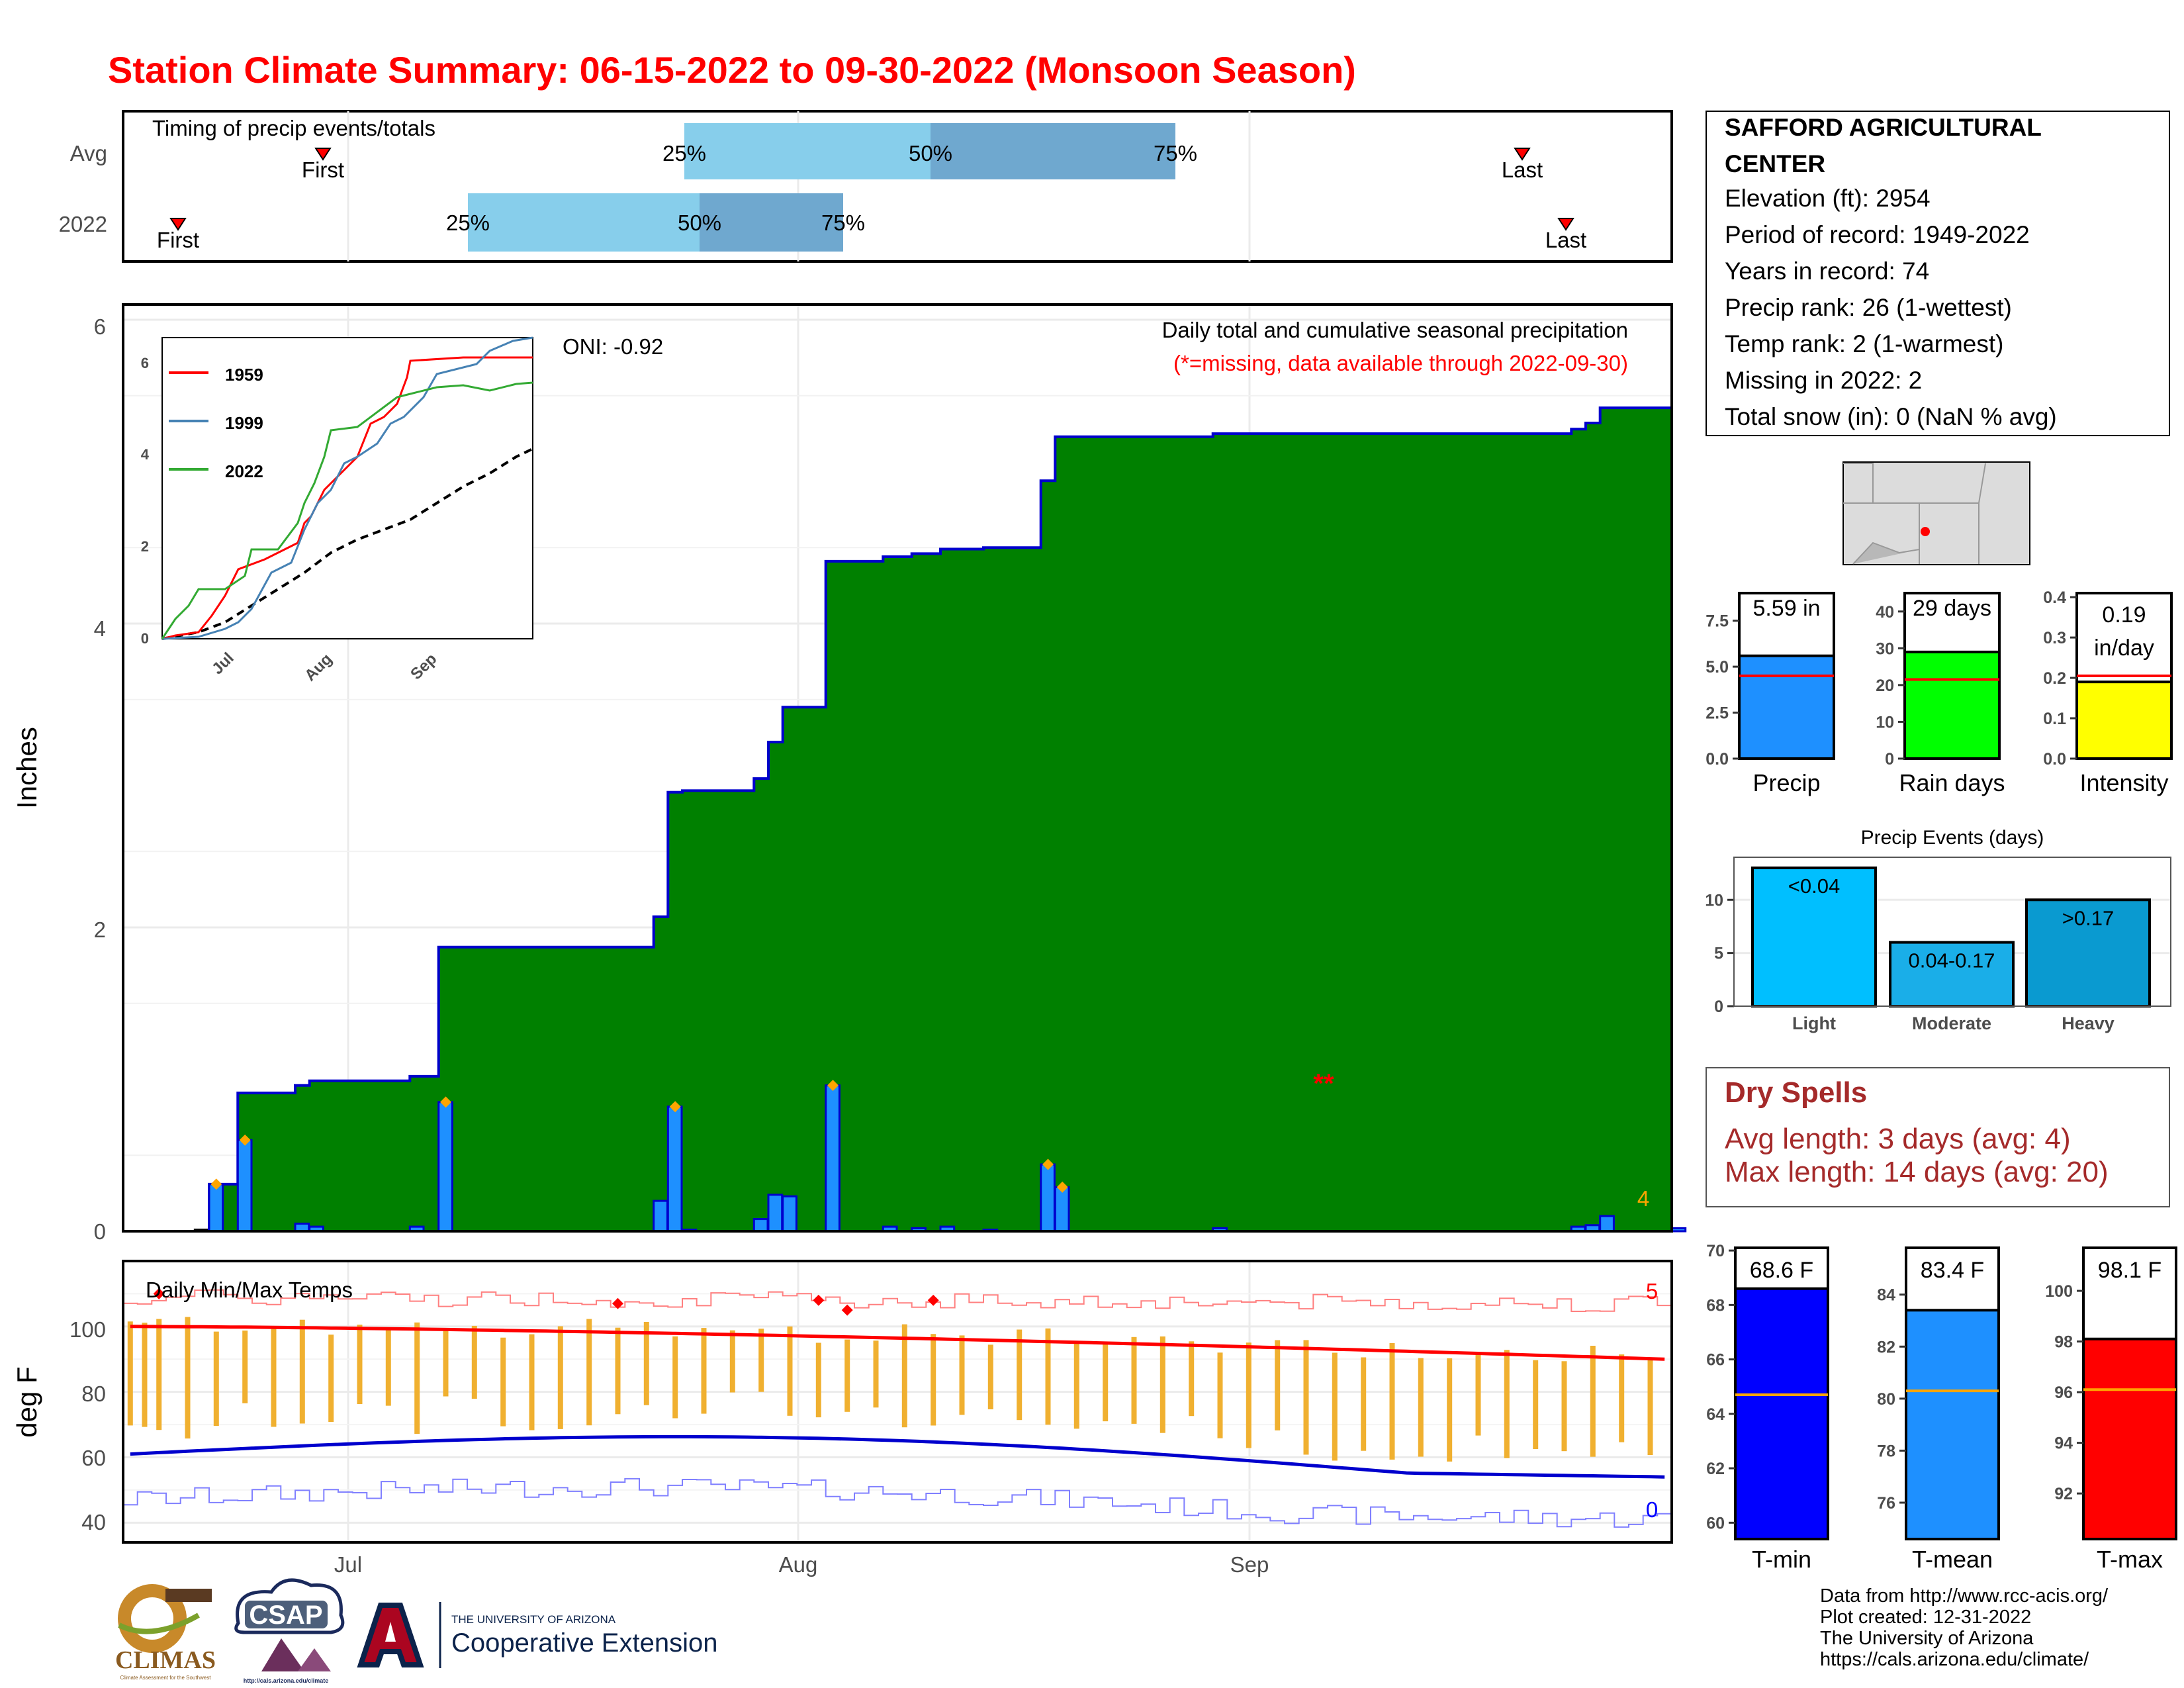 Image resolution: width=2184 pixels, height=1688 pixels. What do you see at coordinates (93, 1522) in the screenshot?
I see `temp-ytick-40: 40` at bounding box center [93, 1522].